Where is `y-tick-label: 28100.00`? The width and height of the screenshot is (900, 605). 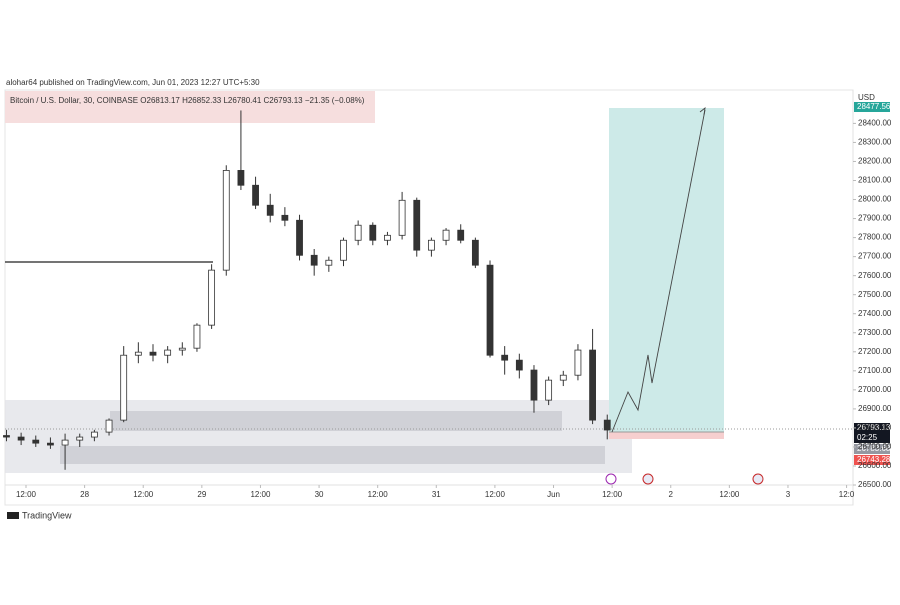
y-tick-label: 28100.00 is located at coordinates (875, 180).